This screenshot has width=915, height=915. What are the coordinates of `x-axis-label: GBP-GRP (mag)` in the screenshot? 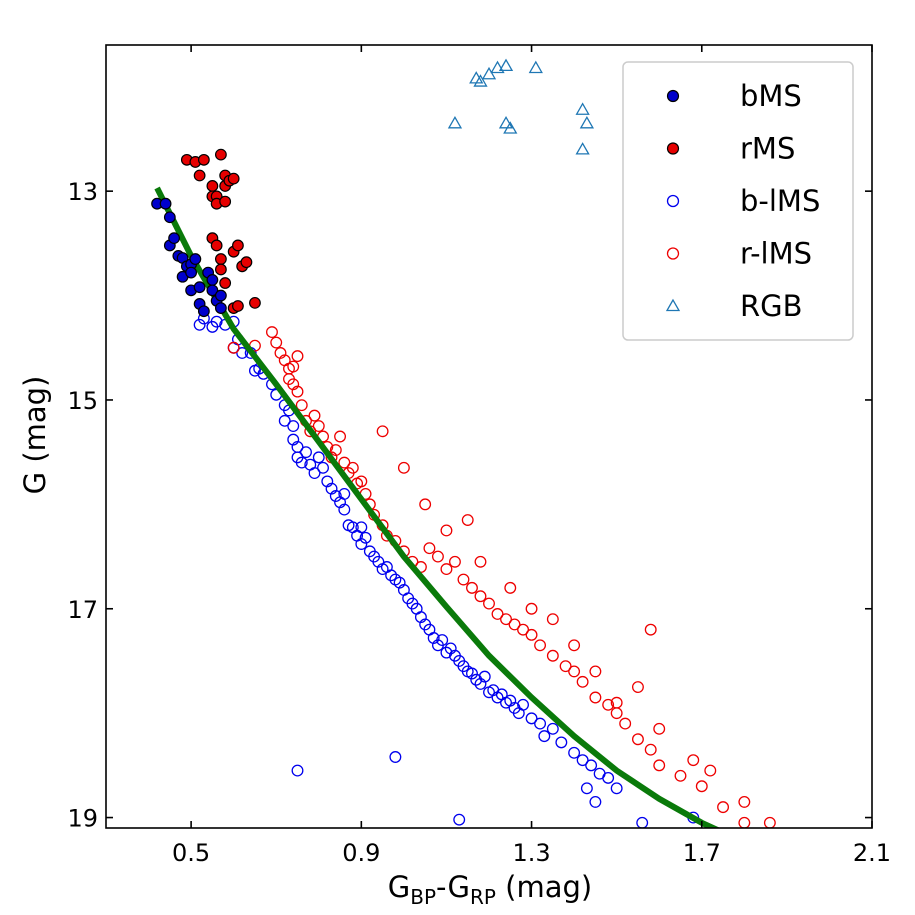 It's located at (490, 889).